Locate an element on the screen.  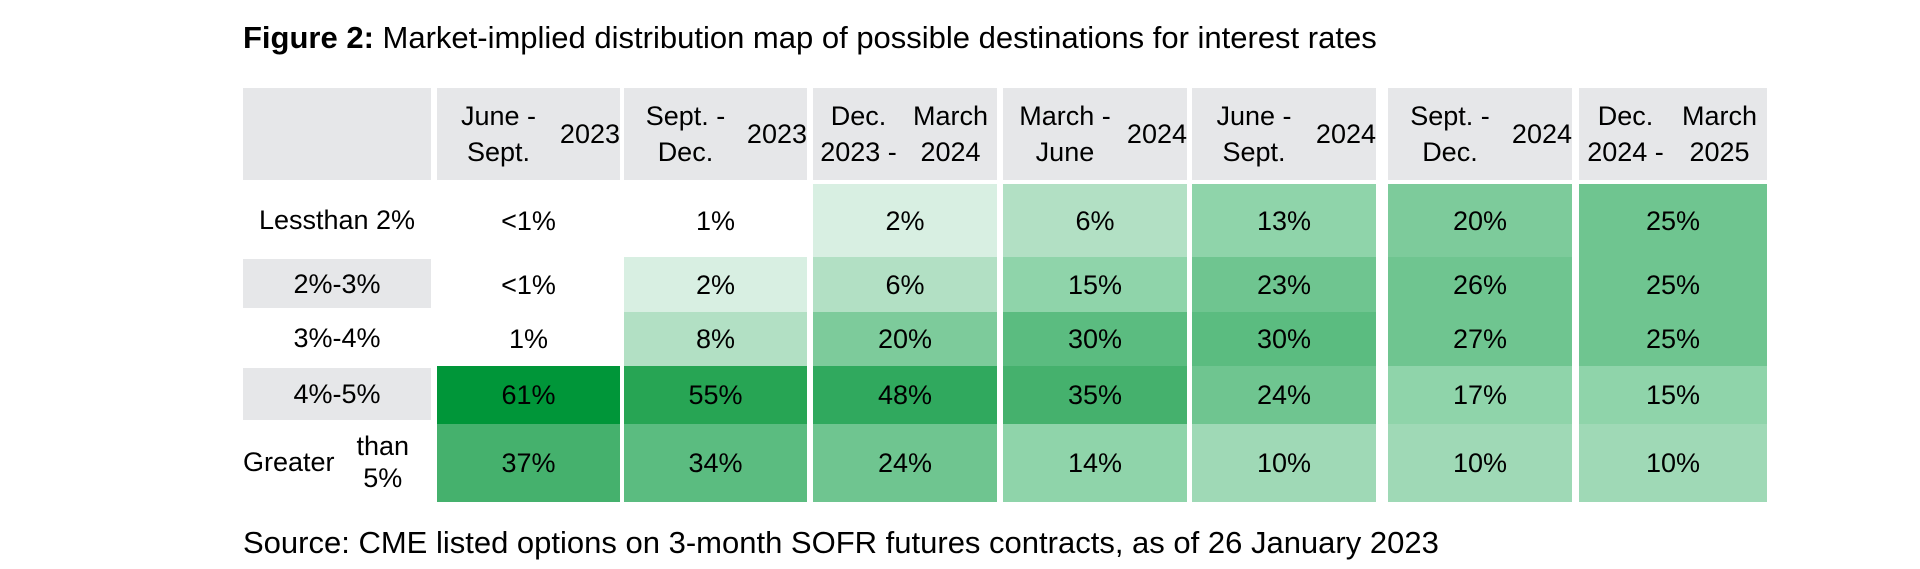
cell-value-label: 8% is located at coordinates (715, 339).